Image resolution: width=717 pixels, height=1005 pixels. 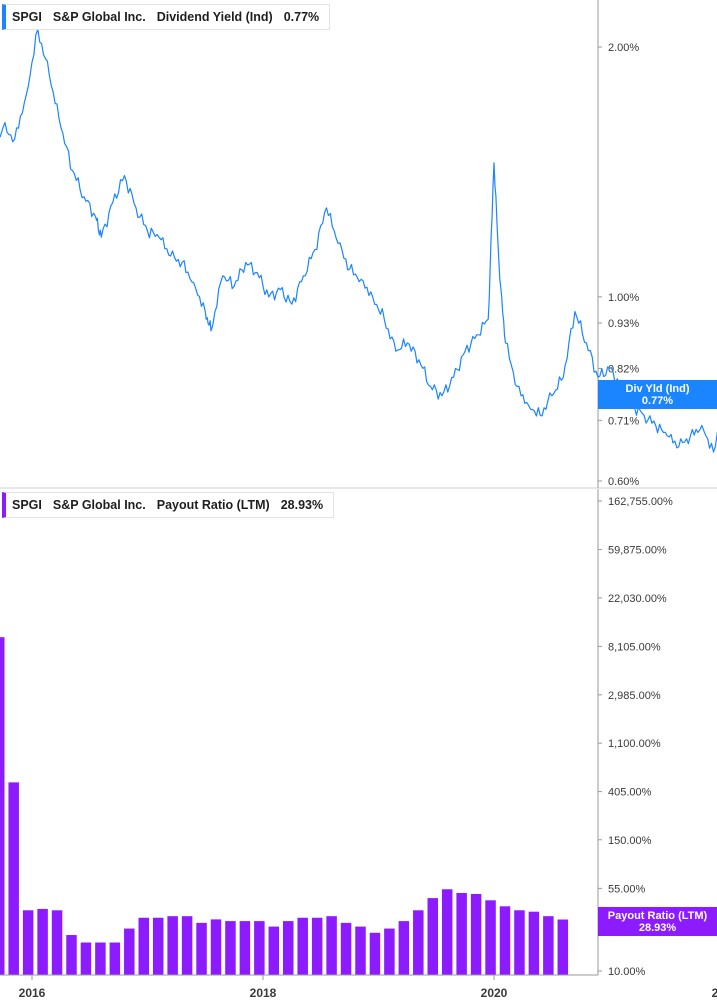 I want to click on yield-tag-label: Div Yld (Ind), so click(x=657, y=389).